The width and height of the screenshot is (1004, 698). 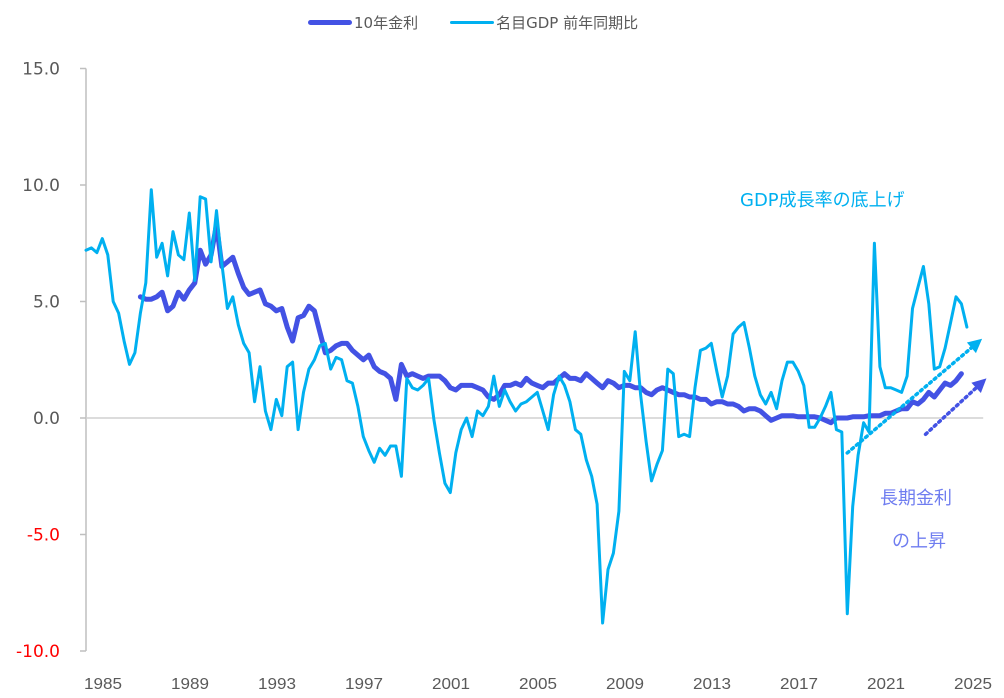 What do you see at coordinates (974, 346) in the screenshot?
I see `gdp-trend-arrowhead-icon` at bounding box center [974, 346].